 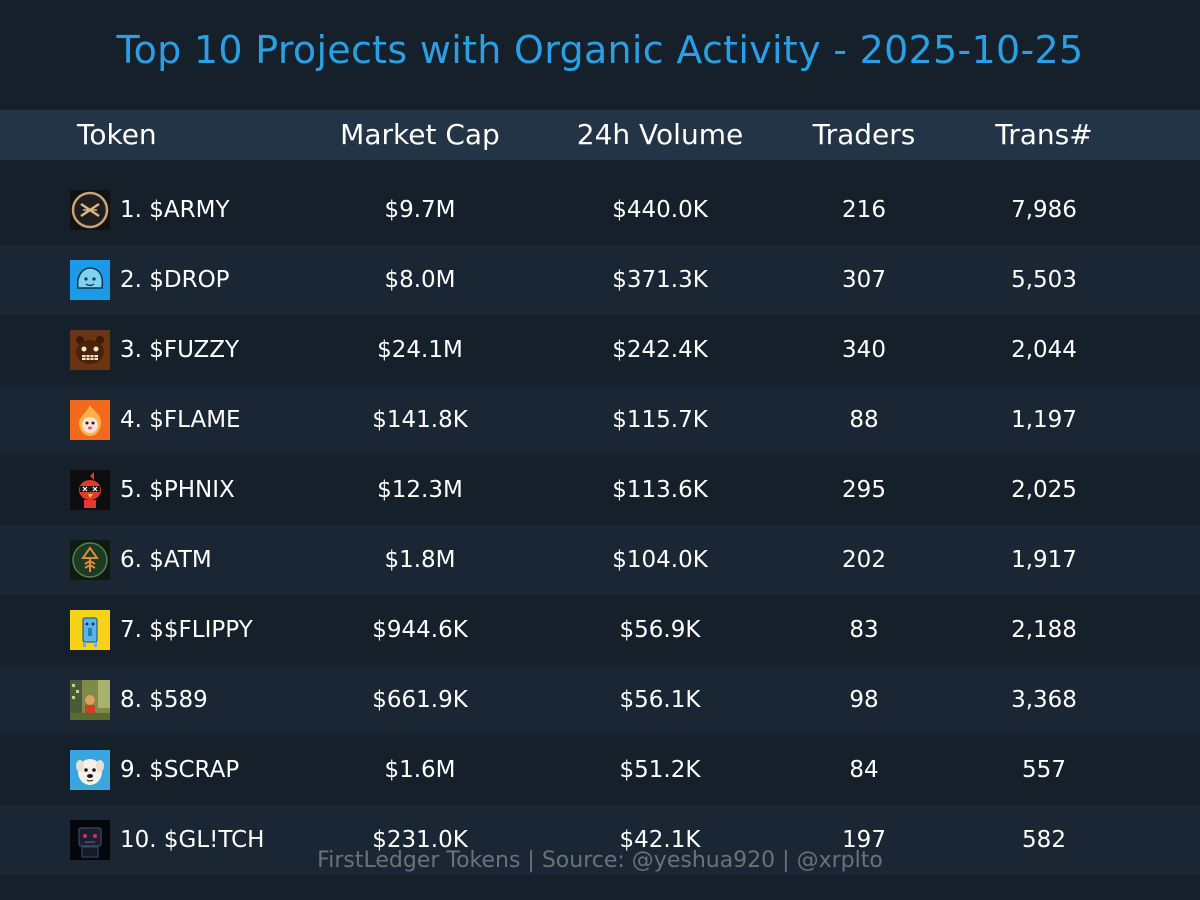 I want to click on market-cap-cell: $9.7M, so click(x=420, y=210).